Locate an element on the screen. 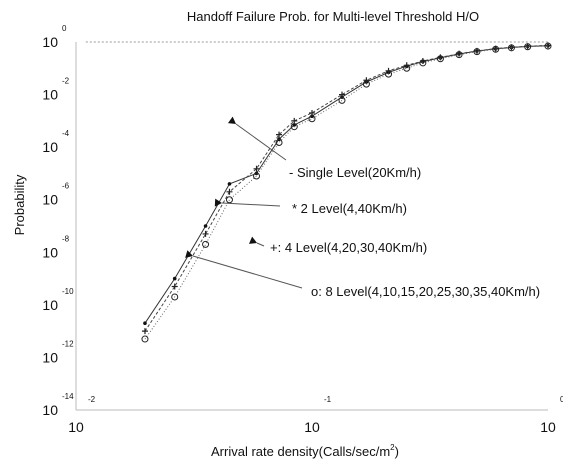  legend-entry-1: * 2 Level(4,40Km/h) is located at coordinates (310, 207).